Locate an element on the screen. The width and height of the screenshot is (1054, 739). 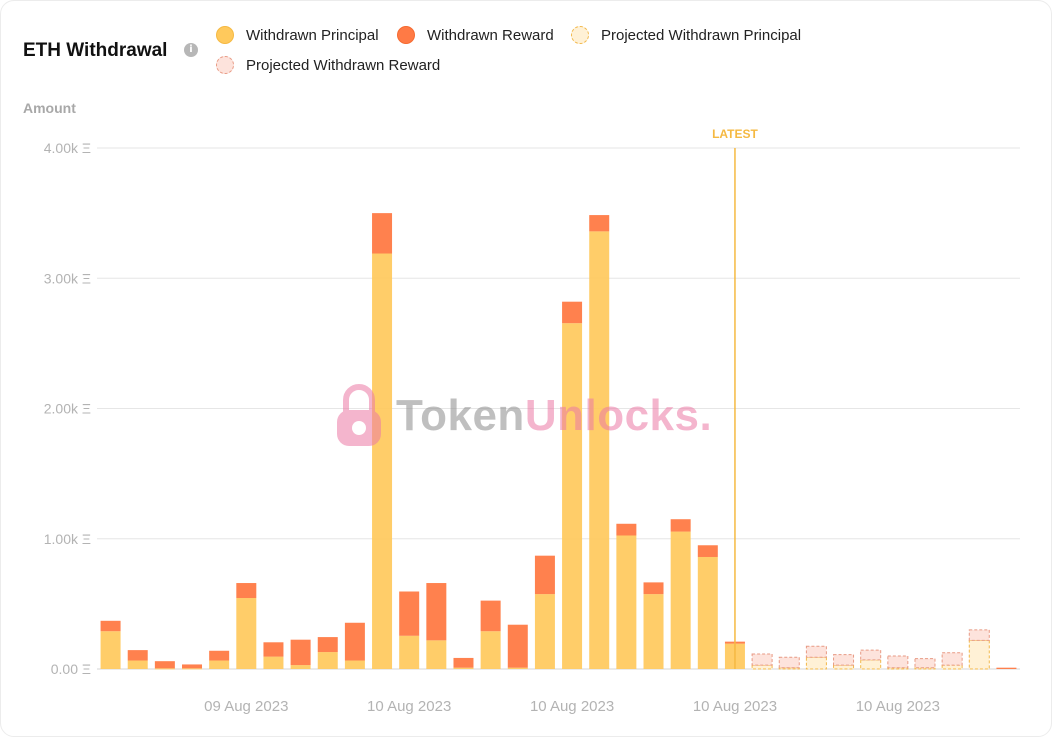
watermark-text-token: Token is located at coordinates (460, 415).